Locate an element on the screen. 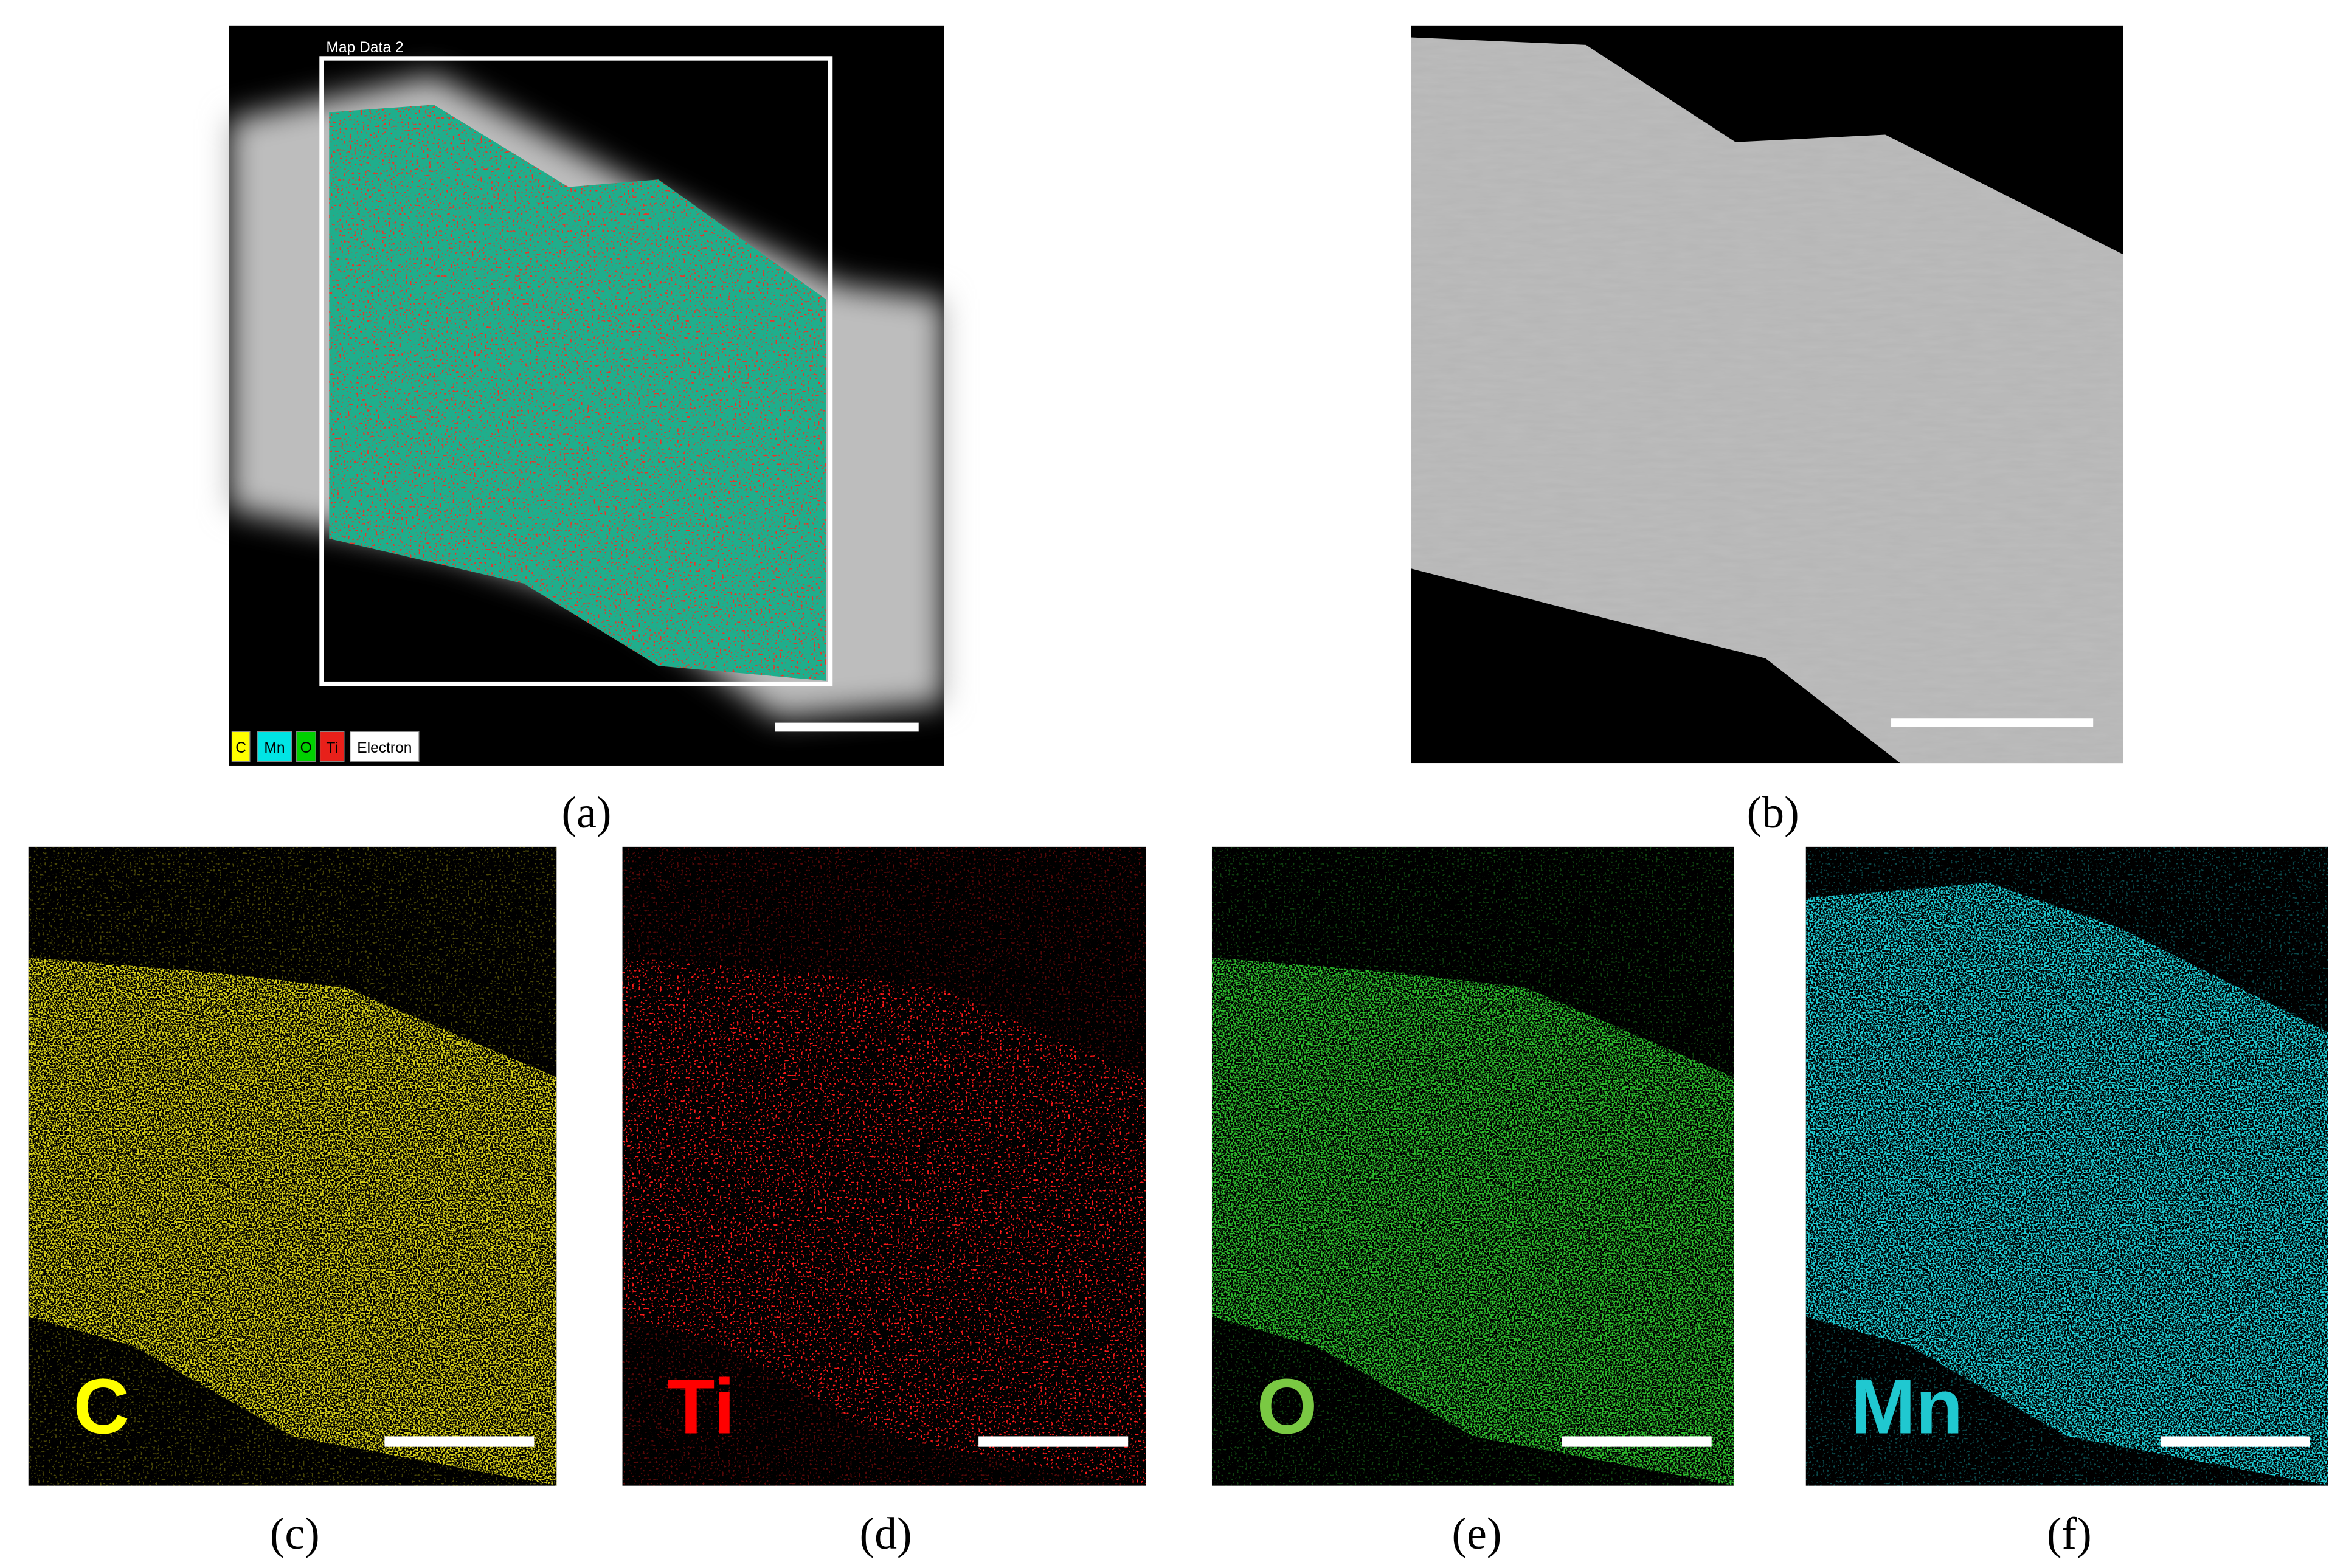 This screenshot has width=2346, height=1568. eds-dots is located at coordinates (577, 393).